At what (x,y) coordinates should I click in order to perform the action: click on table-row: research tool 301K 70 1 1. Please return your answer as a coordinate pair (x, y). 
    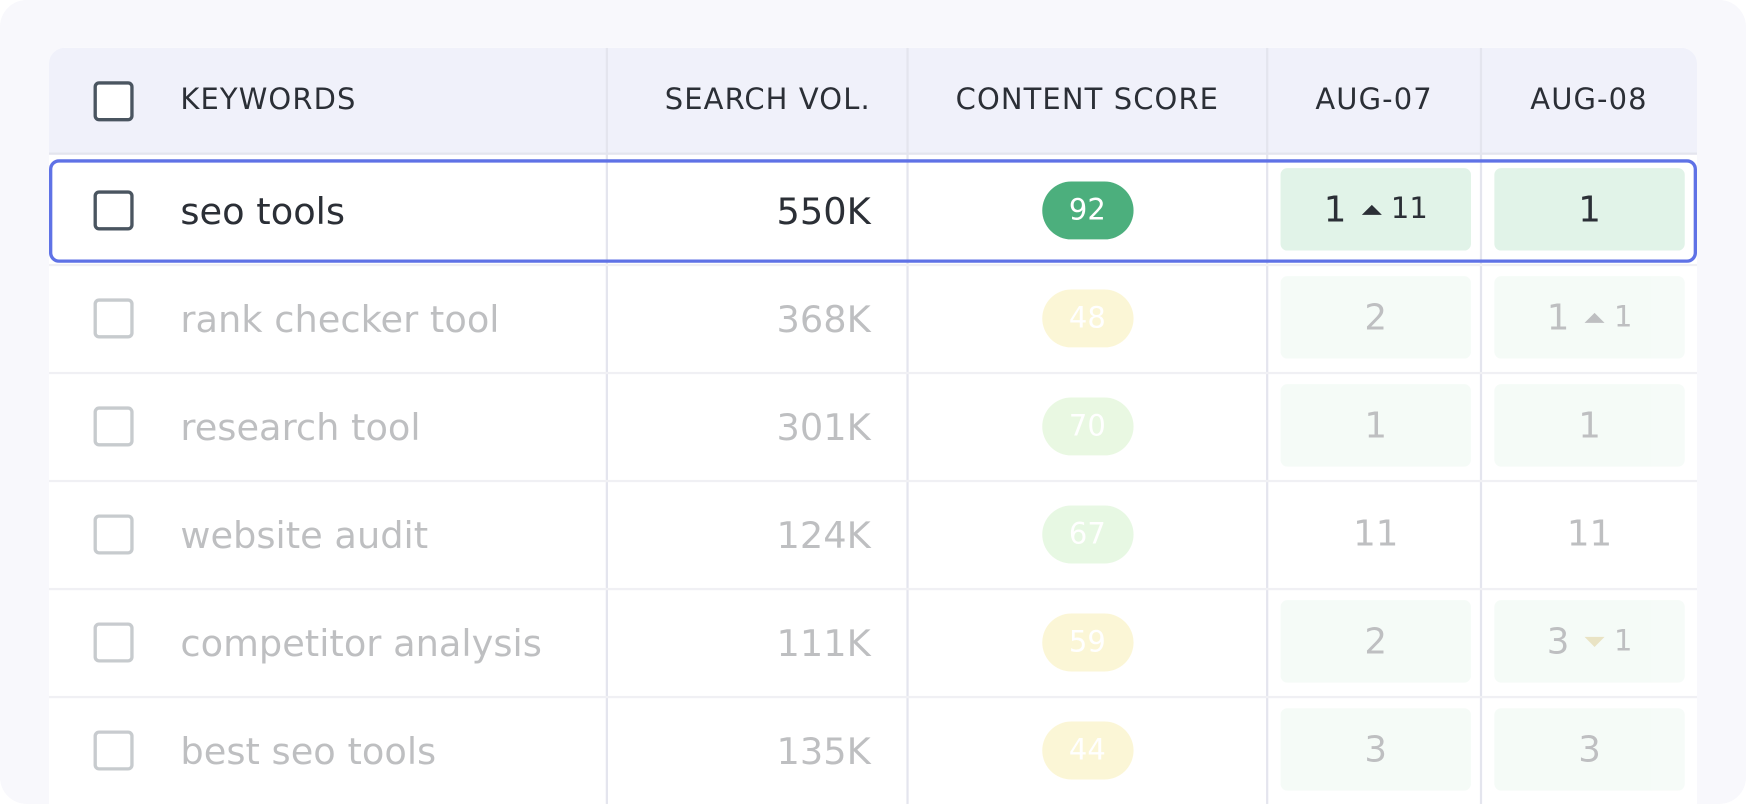
    Looking at the image, I should click on (873, 427).